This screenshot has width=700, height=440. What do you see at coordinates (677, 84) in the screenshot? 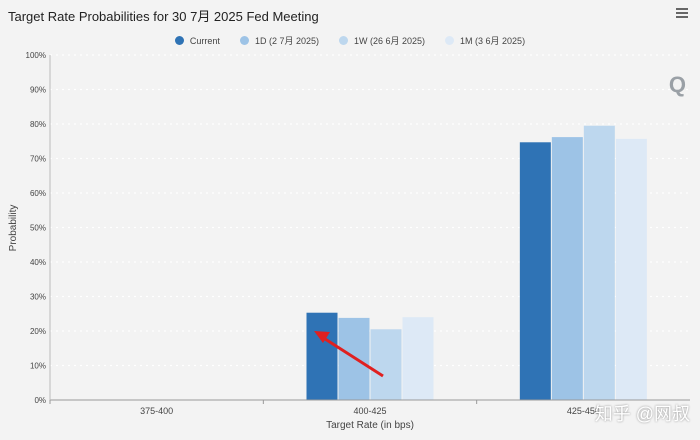
I see `watermark-q-logo: Q` at bounding box center [677, 84].